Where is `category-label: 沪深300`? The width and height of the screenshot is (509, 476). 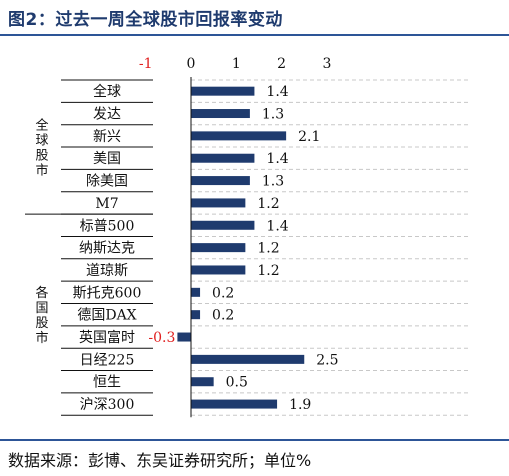 category-label: 沪深300 is located at coordinates (107, 405).